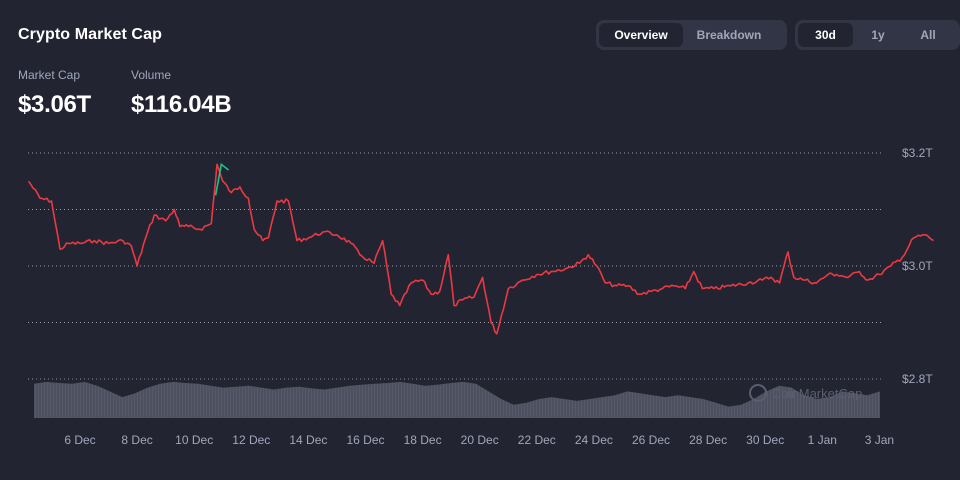 The height and width of the screenshot is (480, 960). I want to click on x-tick-label: 12 Dec, so click(251, 440).